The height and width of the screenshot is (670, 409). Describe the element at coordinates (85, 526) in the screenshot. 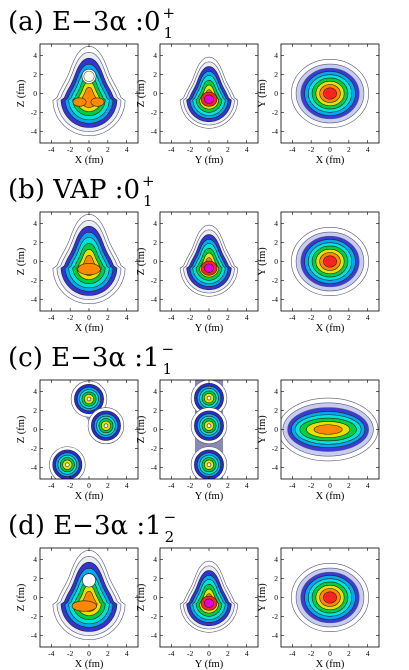

I see `panel-title: (d) E−3α :1` at that location.